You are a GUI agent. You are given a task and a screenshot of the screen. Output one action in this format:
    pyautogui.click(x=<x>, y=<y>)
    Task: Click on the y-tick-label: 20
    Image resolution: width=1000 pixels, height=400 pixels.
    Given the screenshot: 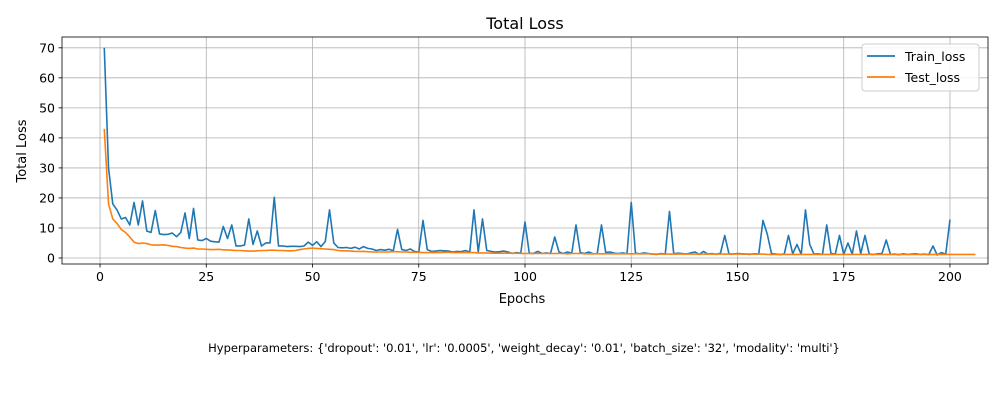 What is the action you would take?
    pyautogui.click(x=47, y=197)
    